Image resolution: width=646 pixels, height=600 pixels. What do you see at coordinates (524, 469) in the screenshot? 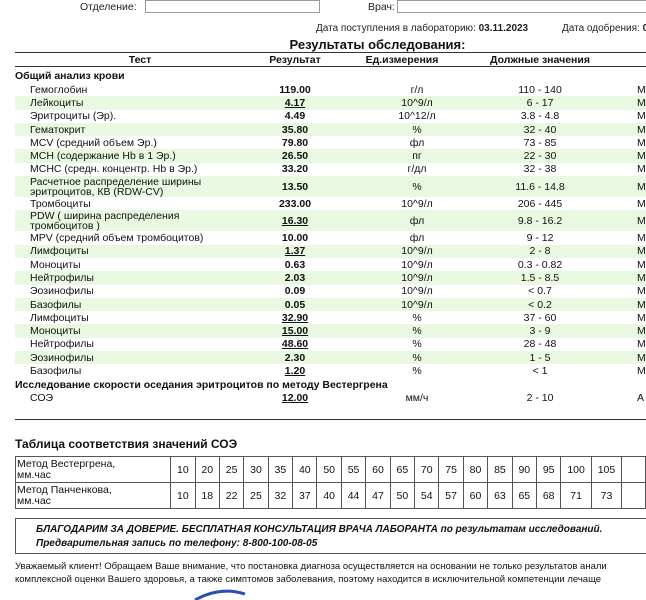
I see `esr-value: 90` at bounding box center [524, 469].